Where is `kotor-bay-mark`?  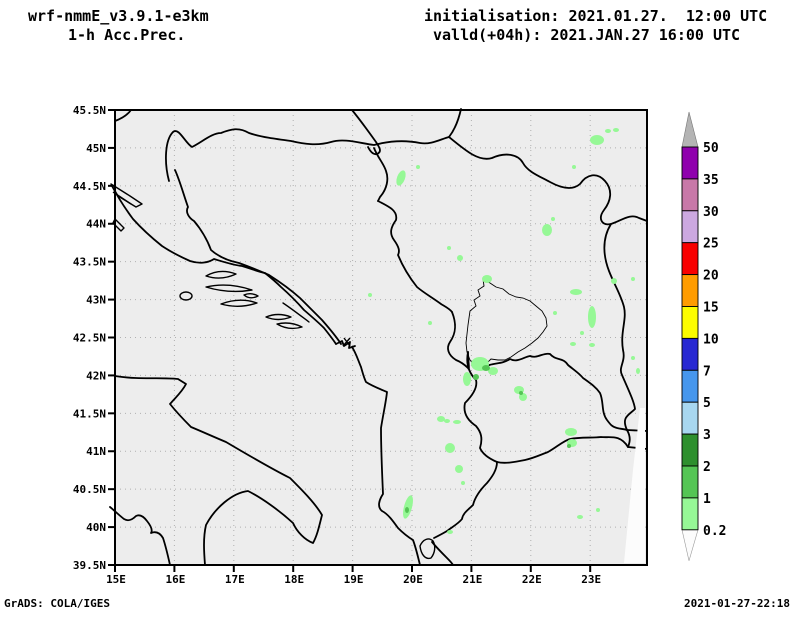
kotor-bay-mark is located at coordinates (346, 342).